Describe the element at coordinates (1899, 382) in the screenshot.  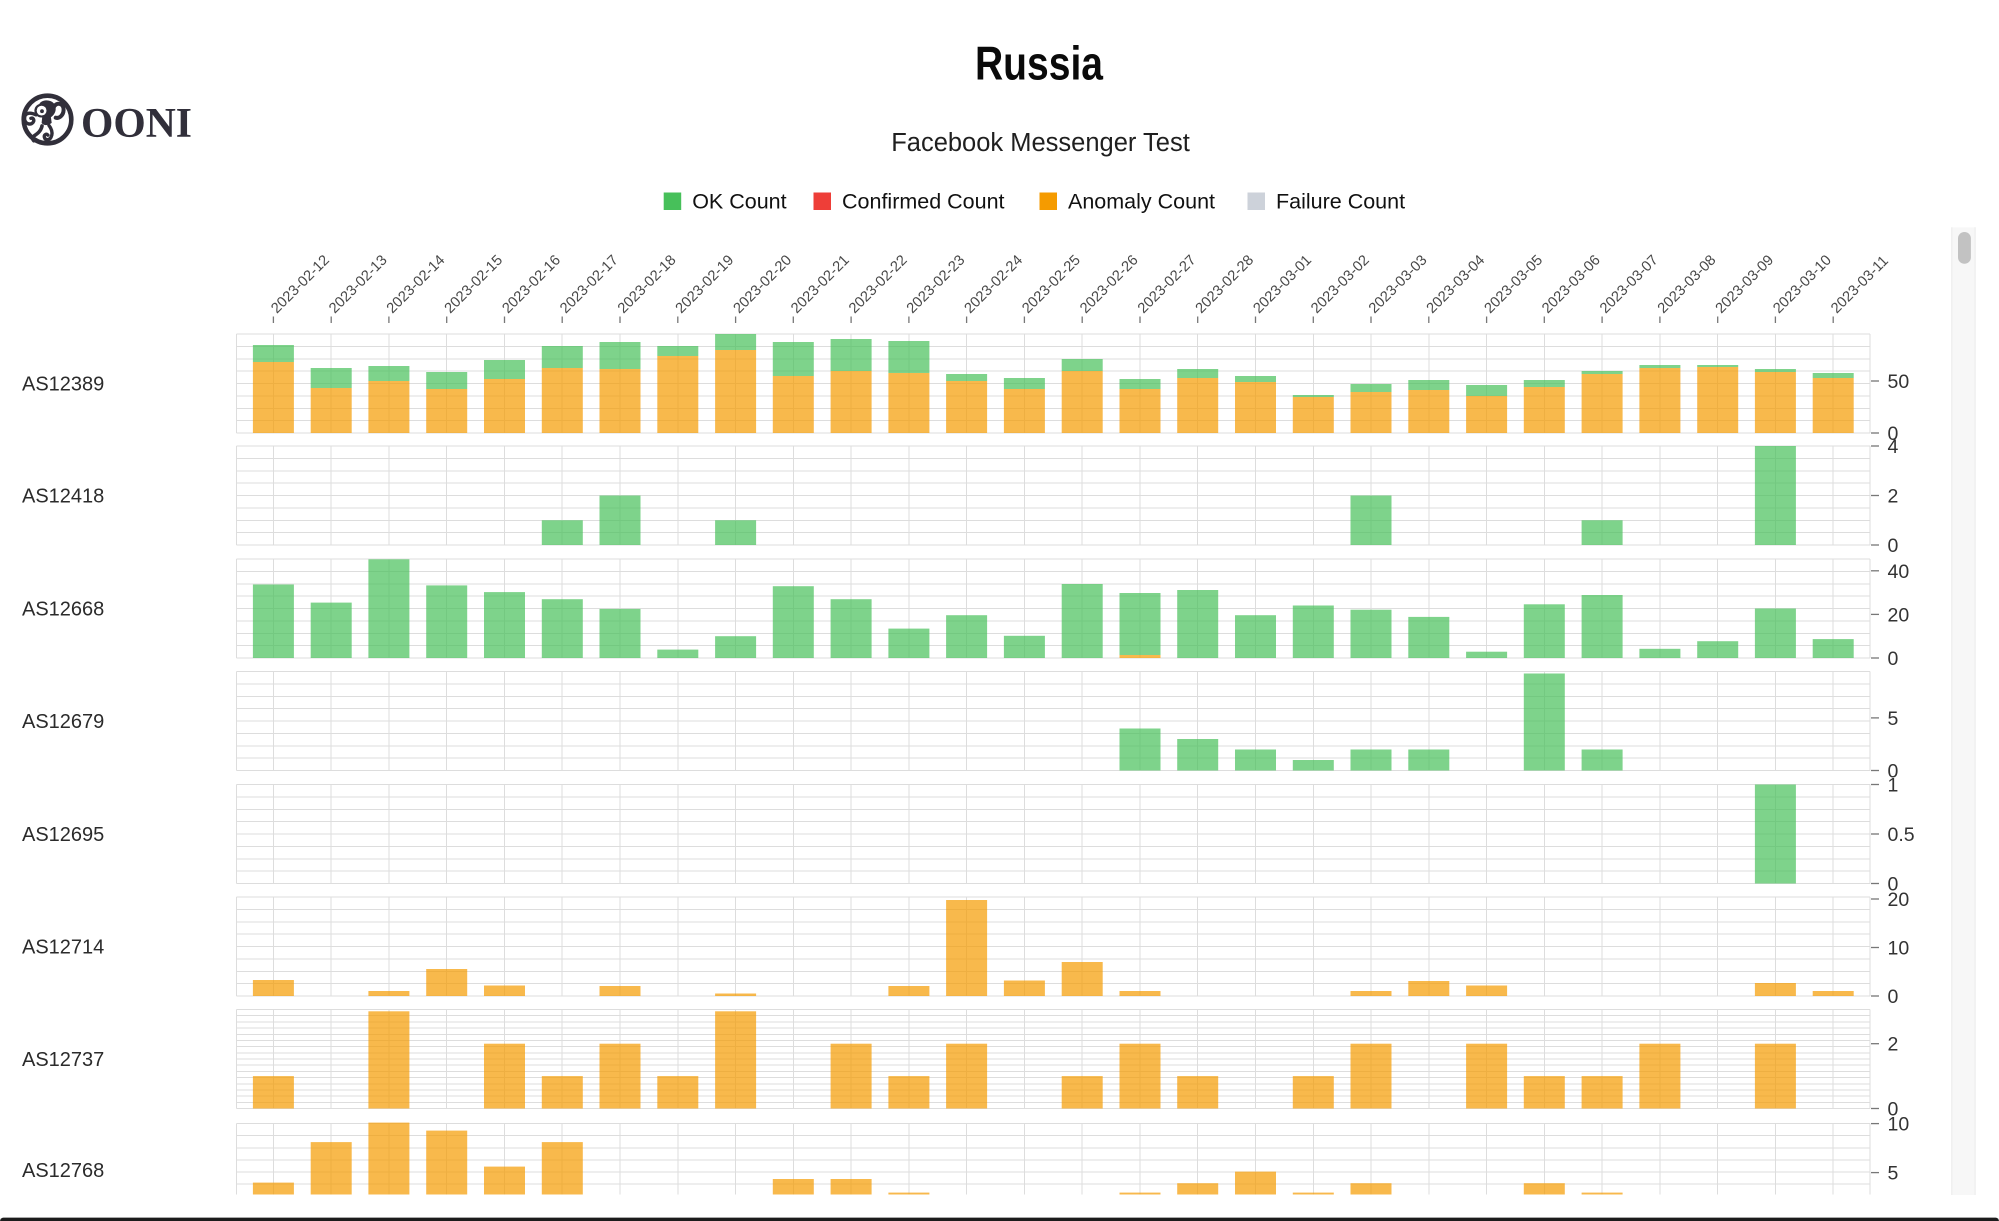
I see `svg-text: 50` at that location.